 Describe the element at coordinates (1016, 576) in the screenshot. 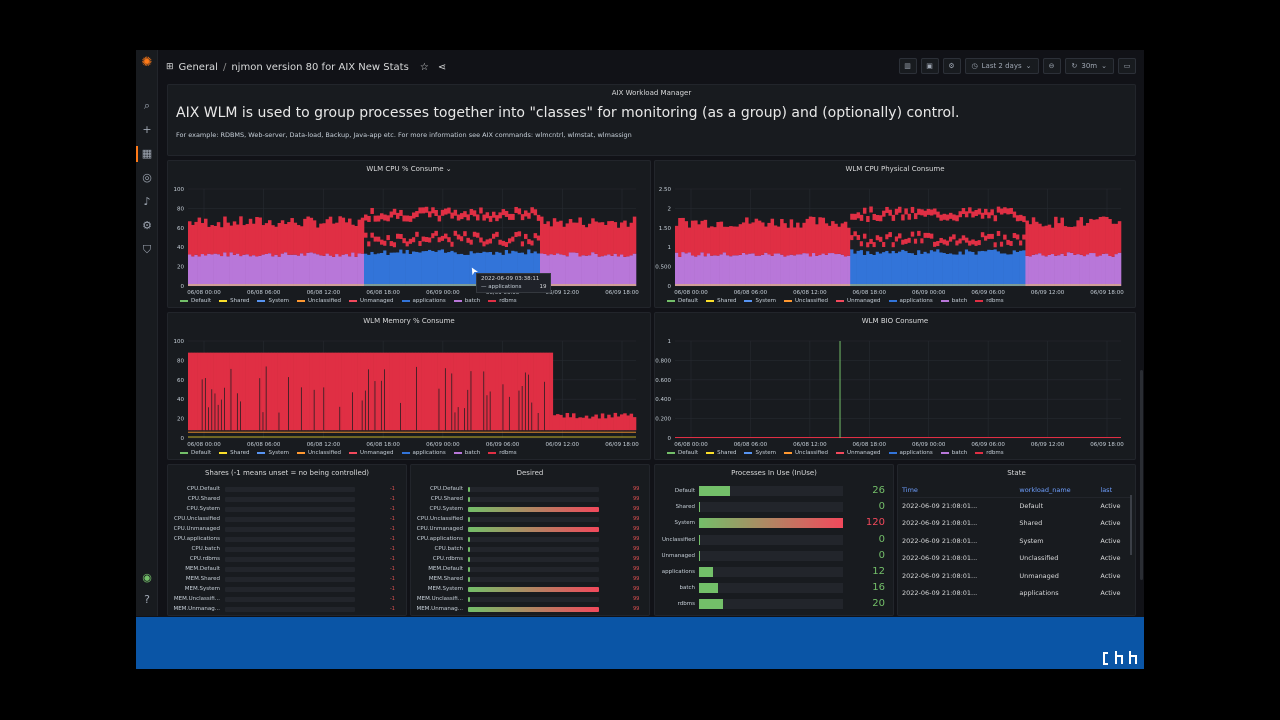

I see `table-row: 2022-06-09 21:08:01... Unmanaged Active` at that location.